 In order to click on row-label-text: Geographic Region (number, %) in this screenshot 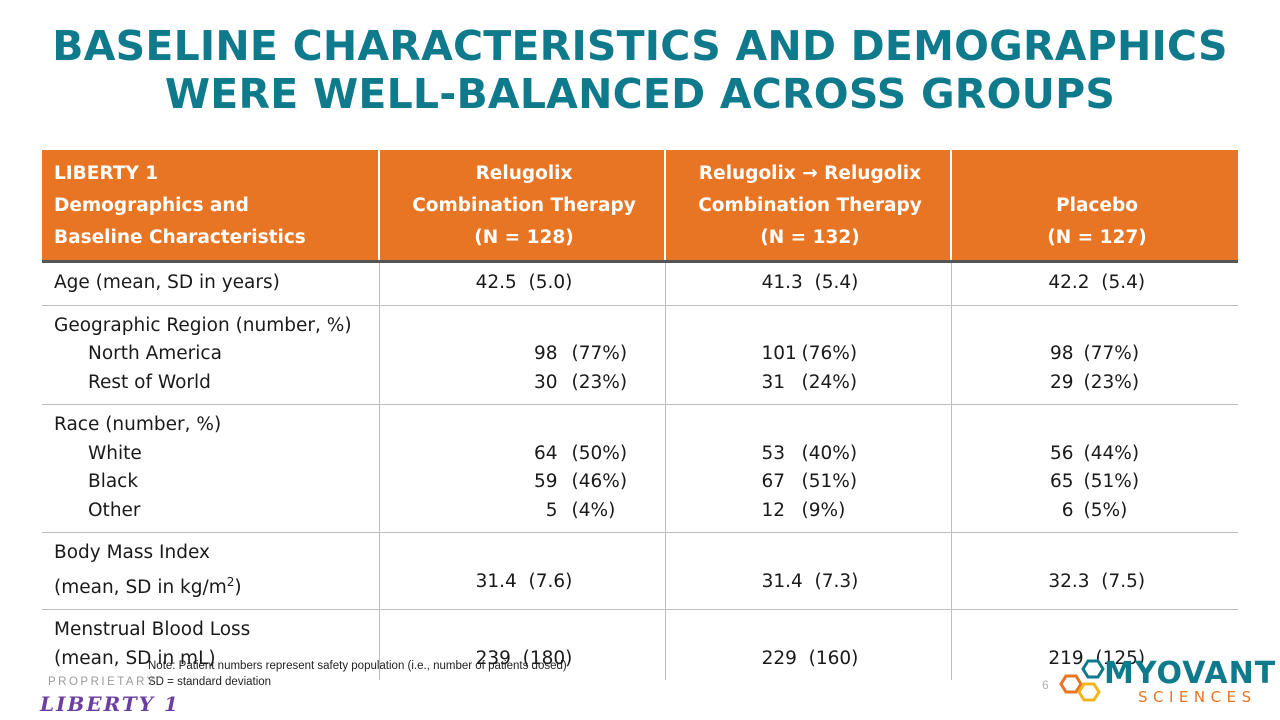, I will do `click(203, 325)`.